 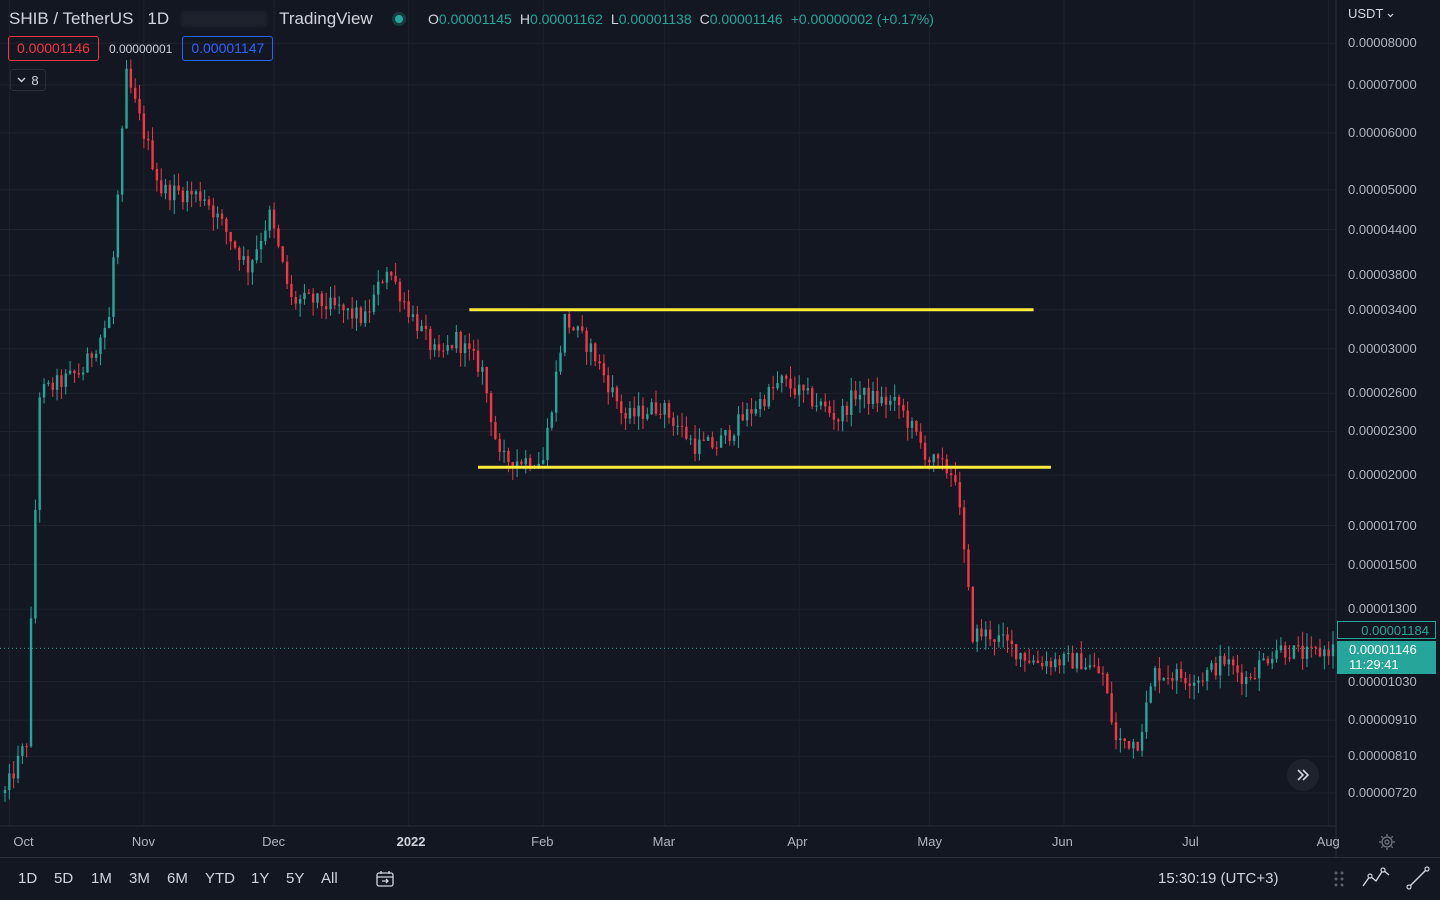 I want to click on symbol-name: SHIB / TetherUS, so click(x=71, y=18).